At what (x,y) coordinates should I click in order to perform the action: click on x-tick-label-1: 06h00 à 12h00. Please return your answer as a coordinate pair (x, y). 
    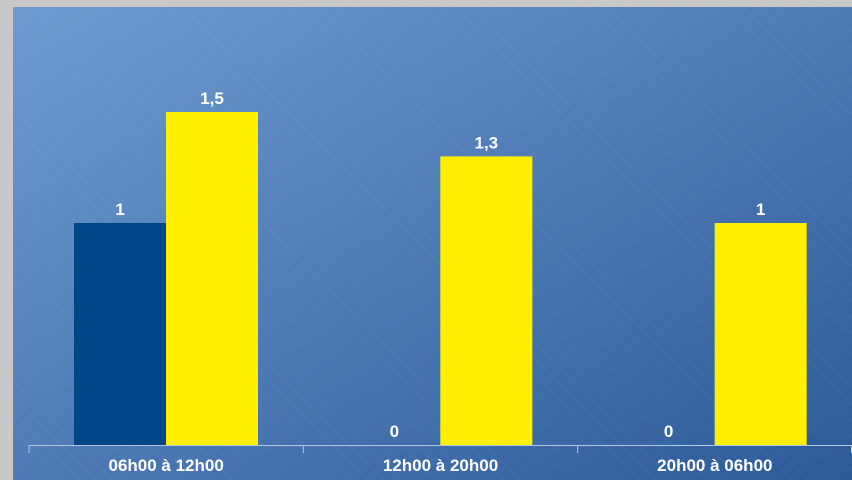
    Looking at the image, I should click on (166, 465).